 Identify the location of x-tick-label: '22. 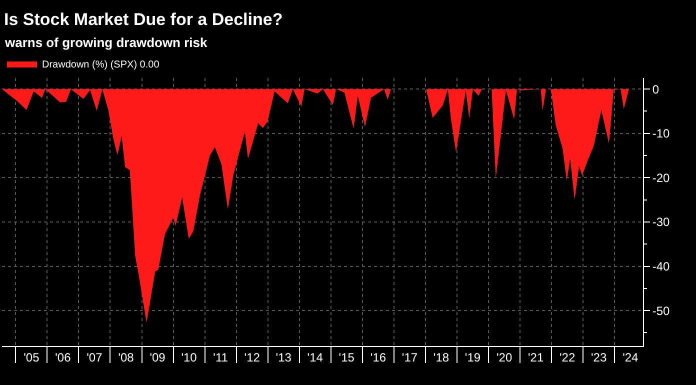
(567, 357).